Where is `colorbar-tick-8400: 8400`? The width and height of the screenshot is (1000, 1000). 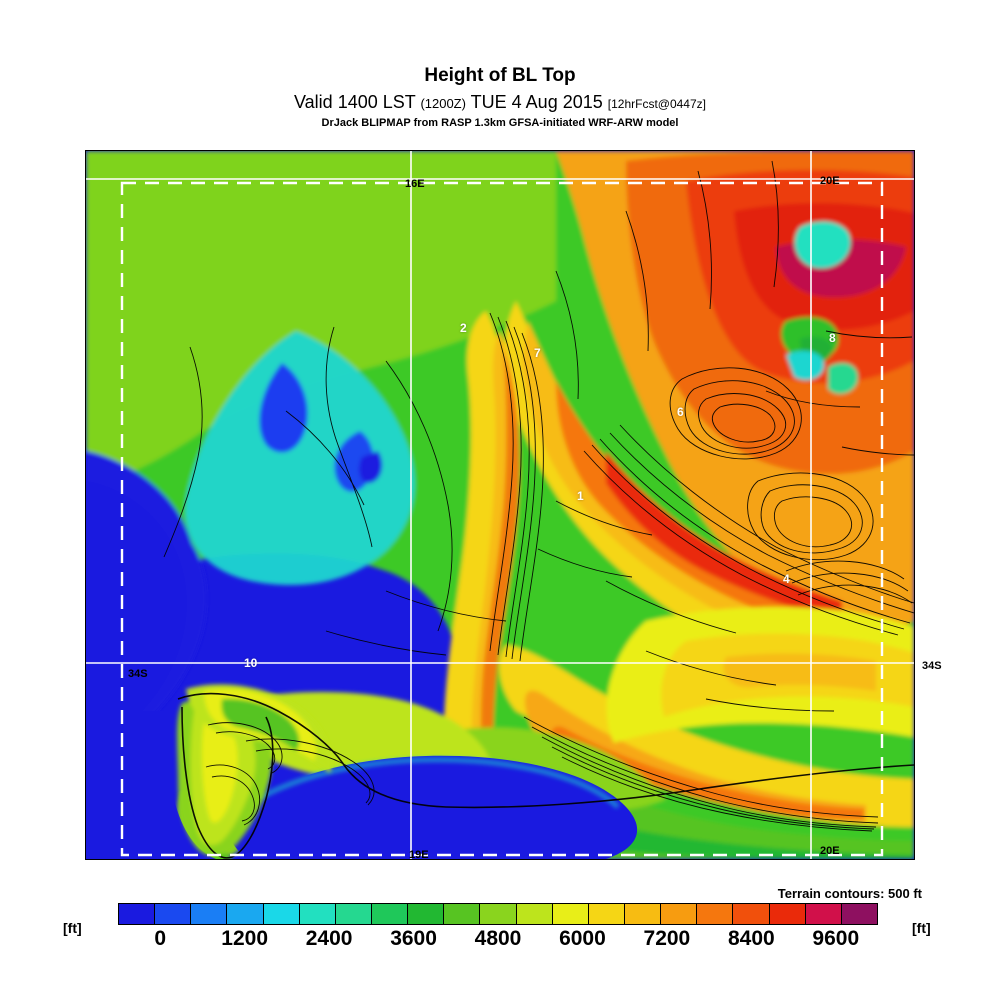
colorbar-tick-8400: 8400 is located at coordinates (751, 938).